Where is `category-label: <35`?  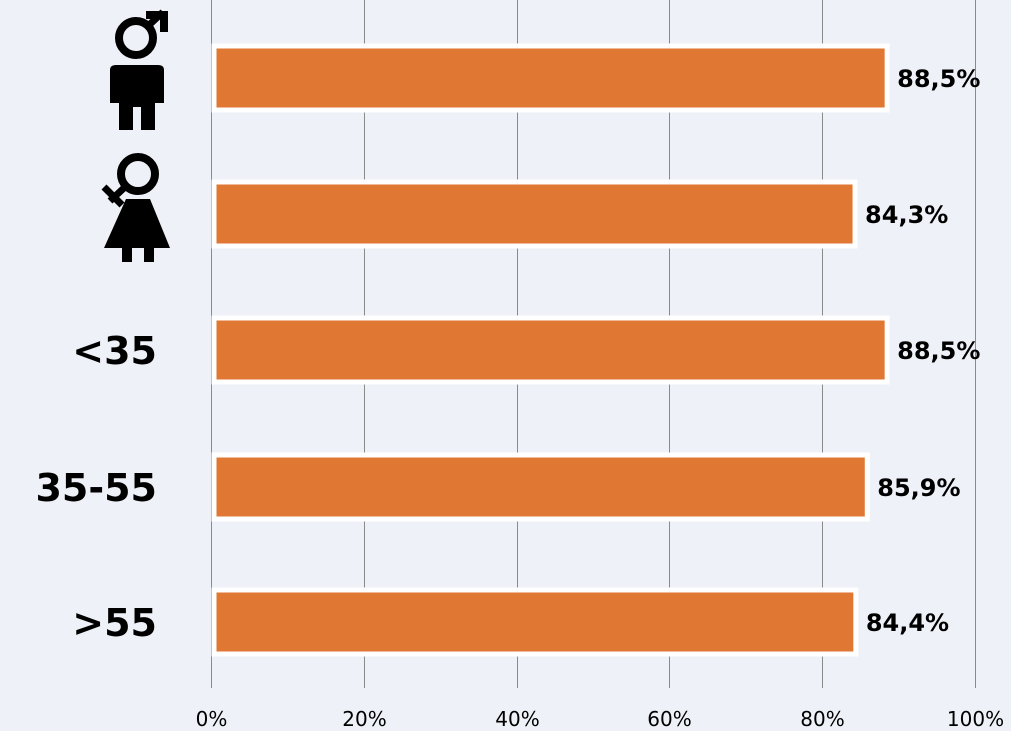
category-label: <35 is located at coordinates (114, 351).